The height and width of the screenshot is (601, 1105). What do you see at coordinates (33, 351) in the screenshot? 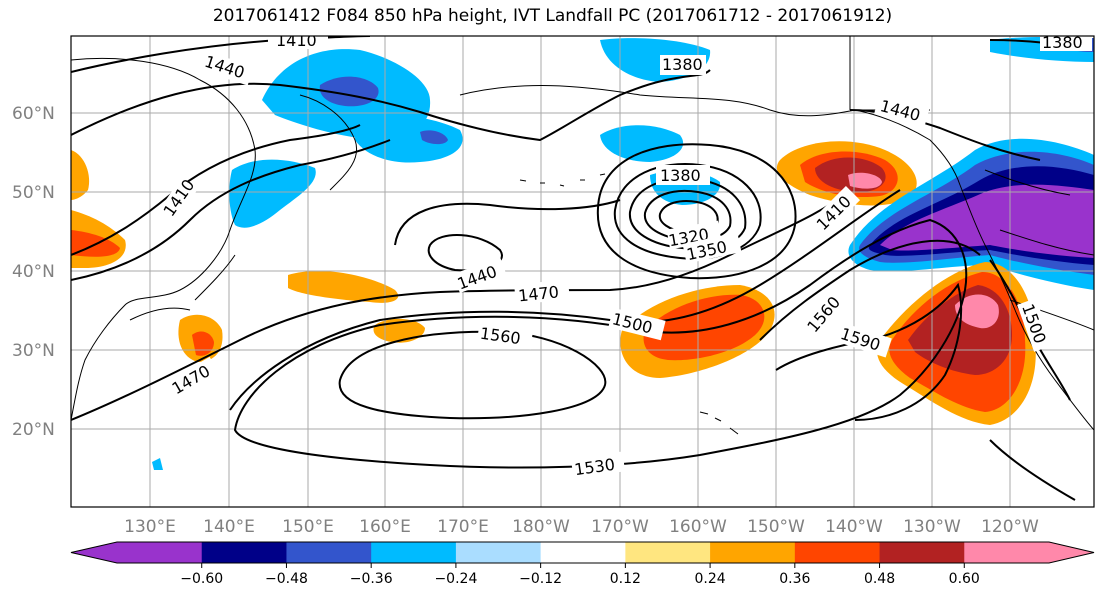
I see `lat-label: 30°N` at bounding box center [33, 351].